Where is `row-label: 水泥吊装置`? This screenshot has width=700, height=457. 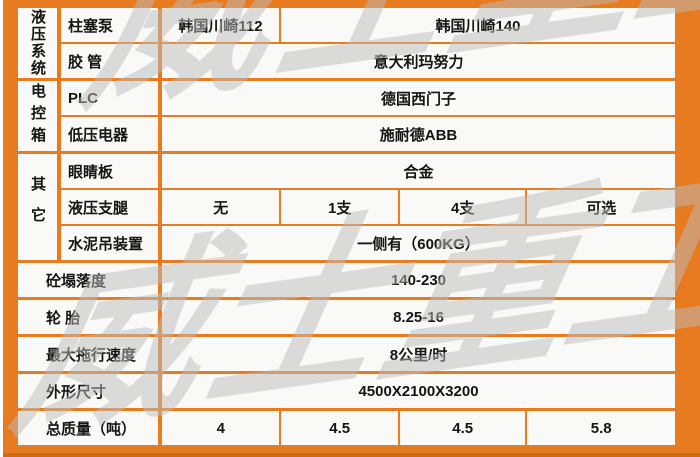 row-label: 水泥吊装置 is located at coordinates (109, 243).